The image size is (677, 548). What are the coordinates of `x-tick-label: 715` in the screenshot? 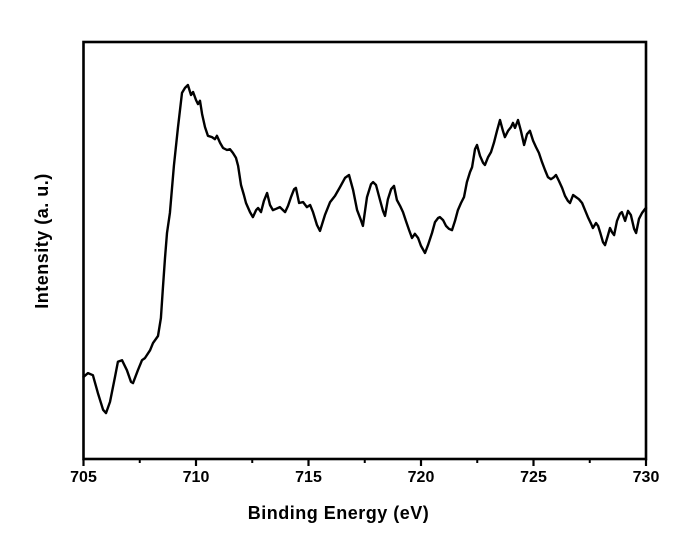 It's located at (308, 477).